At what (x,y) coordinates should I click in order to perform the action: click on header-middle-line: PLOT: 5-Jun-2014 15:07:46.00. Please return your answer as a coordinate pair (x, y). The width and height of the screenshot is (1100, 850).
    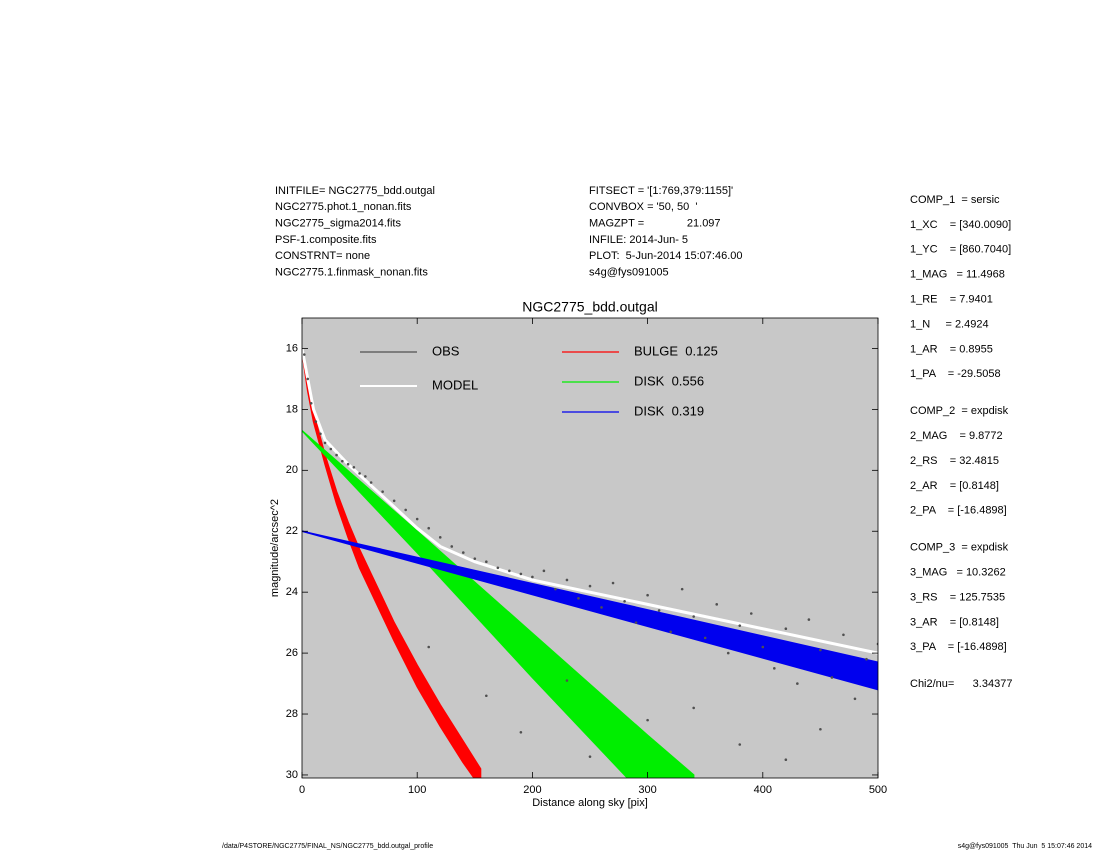
    Looking at the image, I should click on (666, 256).